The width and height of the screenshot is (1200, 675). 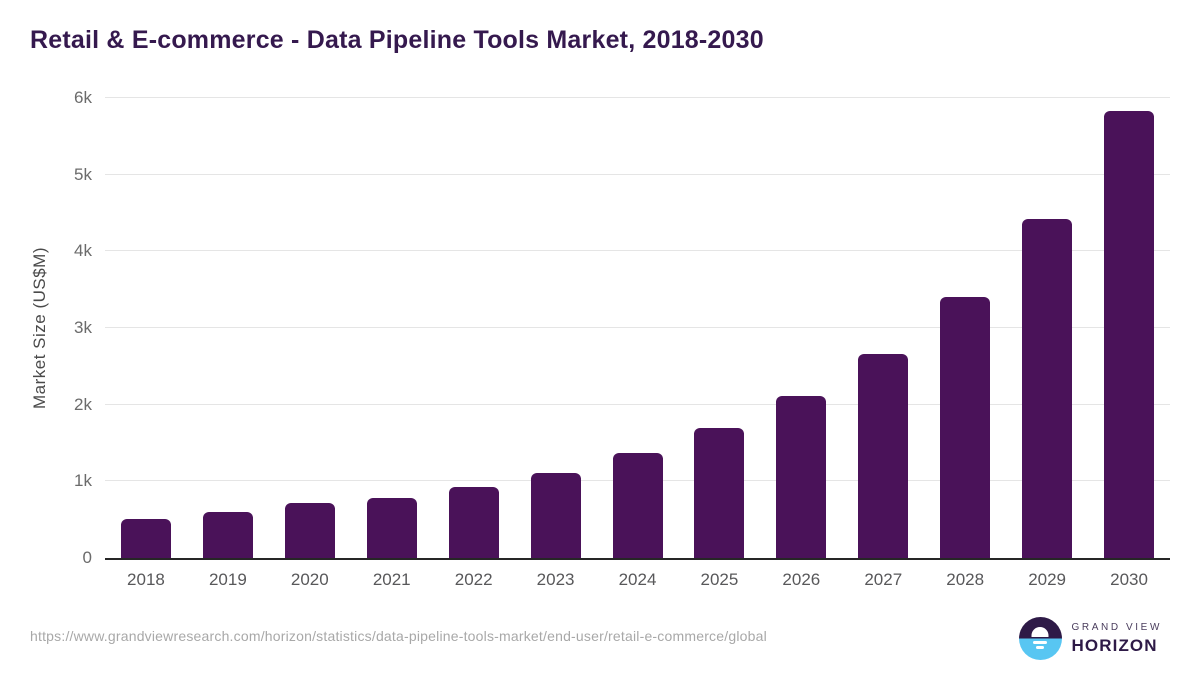 I want to click on bar-2027, so click(x=883, y=455).